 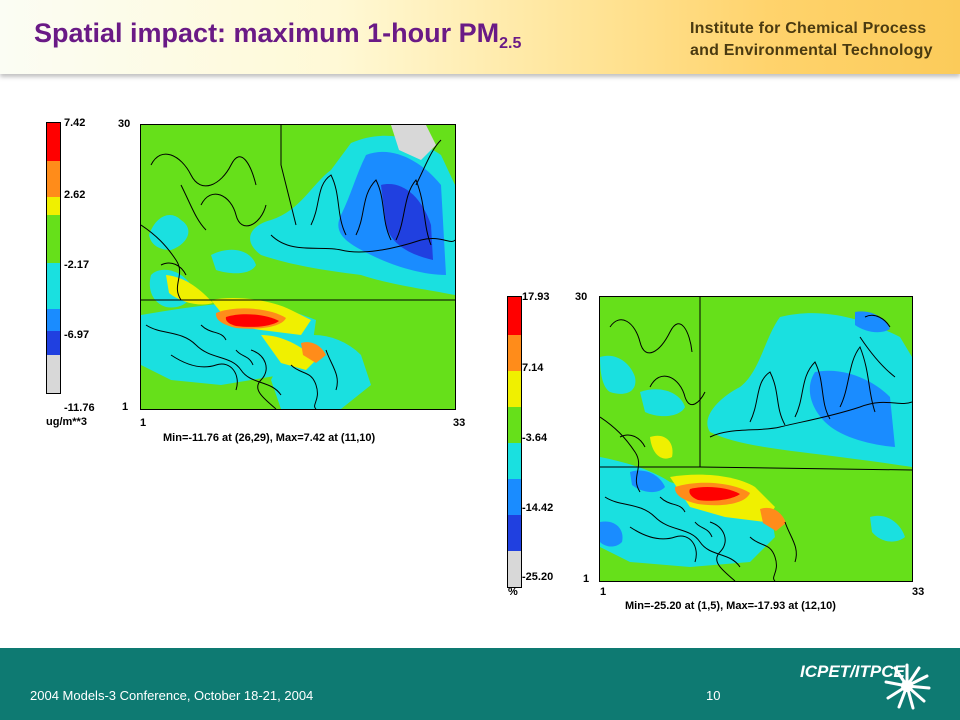 What do you see at coordinates (907, 686) in the screenshot?
I see `sunburst-logo-icon` at bounding box center [907, 686].